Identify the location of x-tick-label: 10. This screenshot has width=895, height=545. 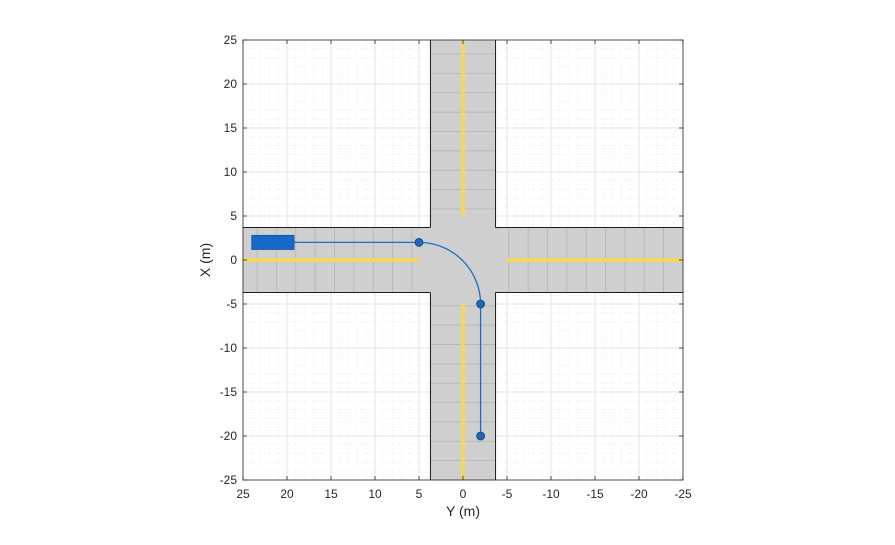
(375, 494).